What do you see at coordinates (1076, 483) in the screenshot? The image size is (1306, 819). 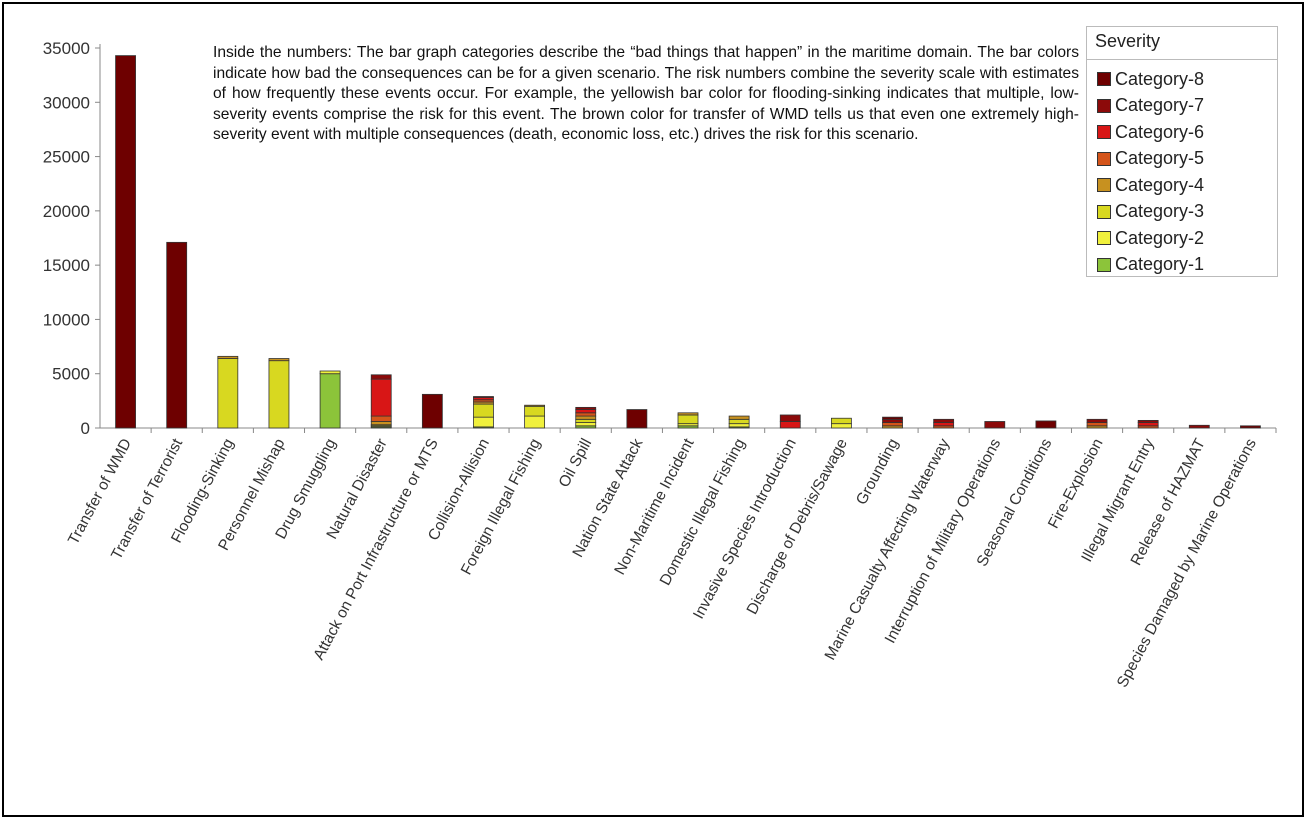 I see `x-tick-label: Fire-Explosion` at bounding box center [1076, 483].